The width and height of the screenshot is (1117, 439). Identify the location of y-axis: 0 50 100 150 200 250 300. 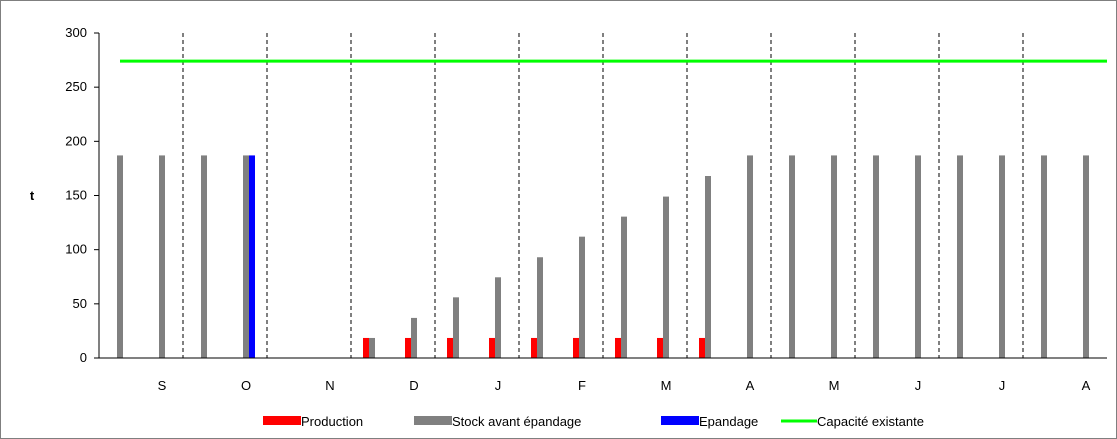
(82, 195).